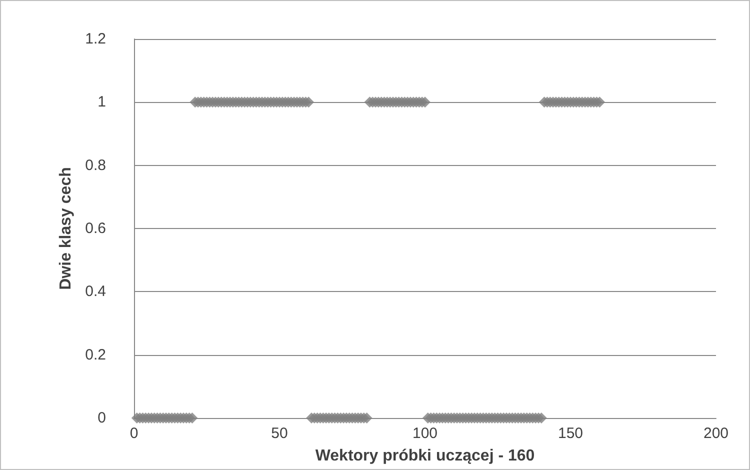 The image size is (750, 470). What do you see at coordinates (95, 165) in the screenshot?
I see `y-tick-label: 0.8` at bounding box center [95, 165].